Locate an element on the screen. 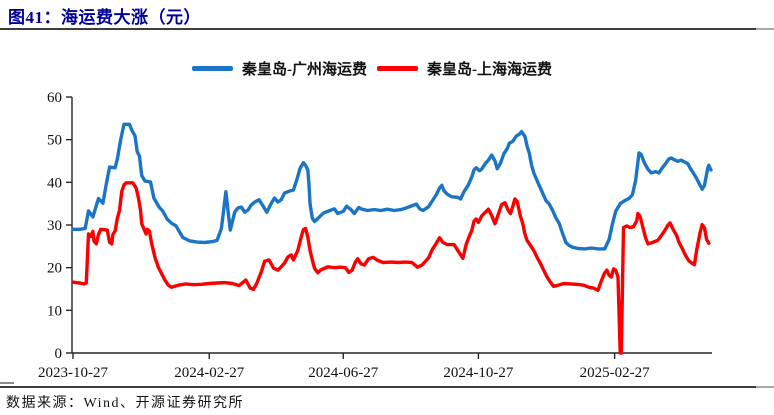 Image resolution: width=774 pixels, height=415 pixels. footer-divider is located at coordinates (387, 385).